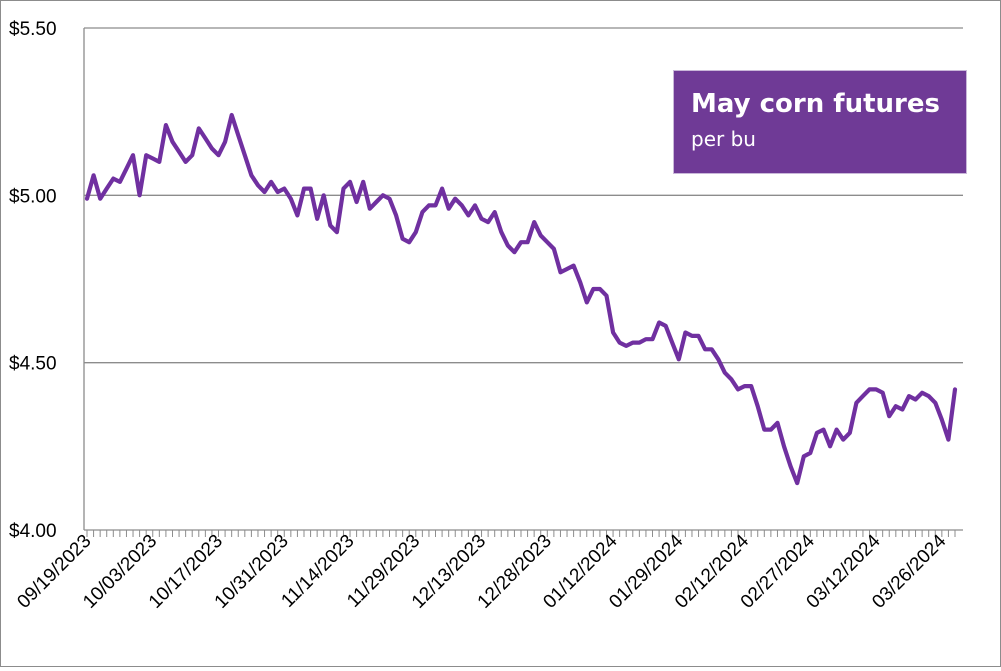 This screenshot has height=671, width=1001. Describe the element at coordinates (820, 122) in the screenshot. I see `legend-box: May corn futures per bu` at that location.